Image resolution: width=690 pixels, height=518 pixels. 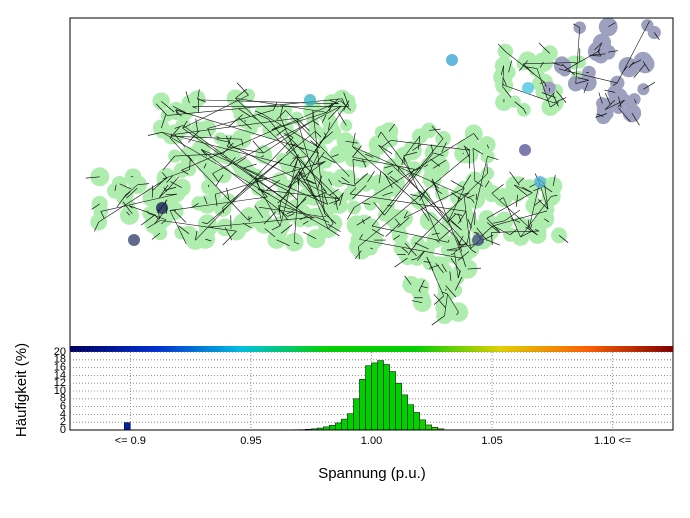 I want to click on y-tick-label: 2, so click(x=63, y=422).